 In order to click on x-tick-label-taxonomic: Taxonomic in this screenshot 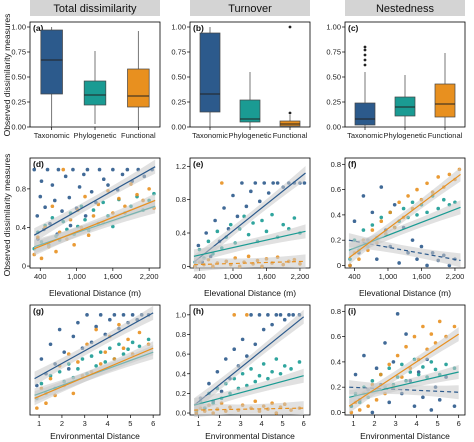, I will do `click(365, 135)`.